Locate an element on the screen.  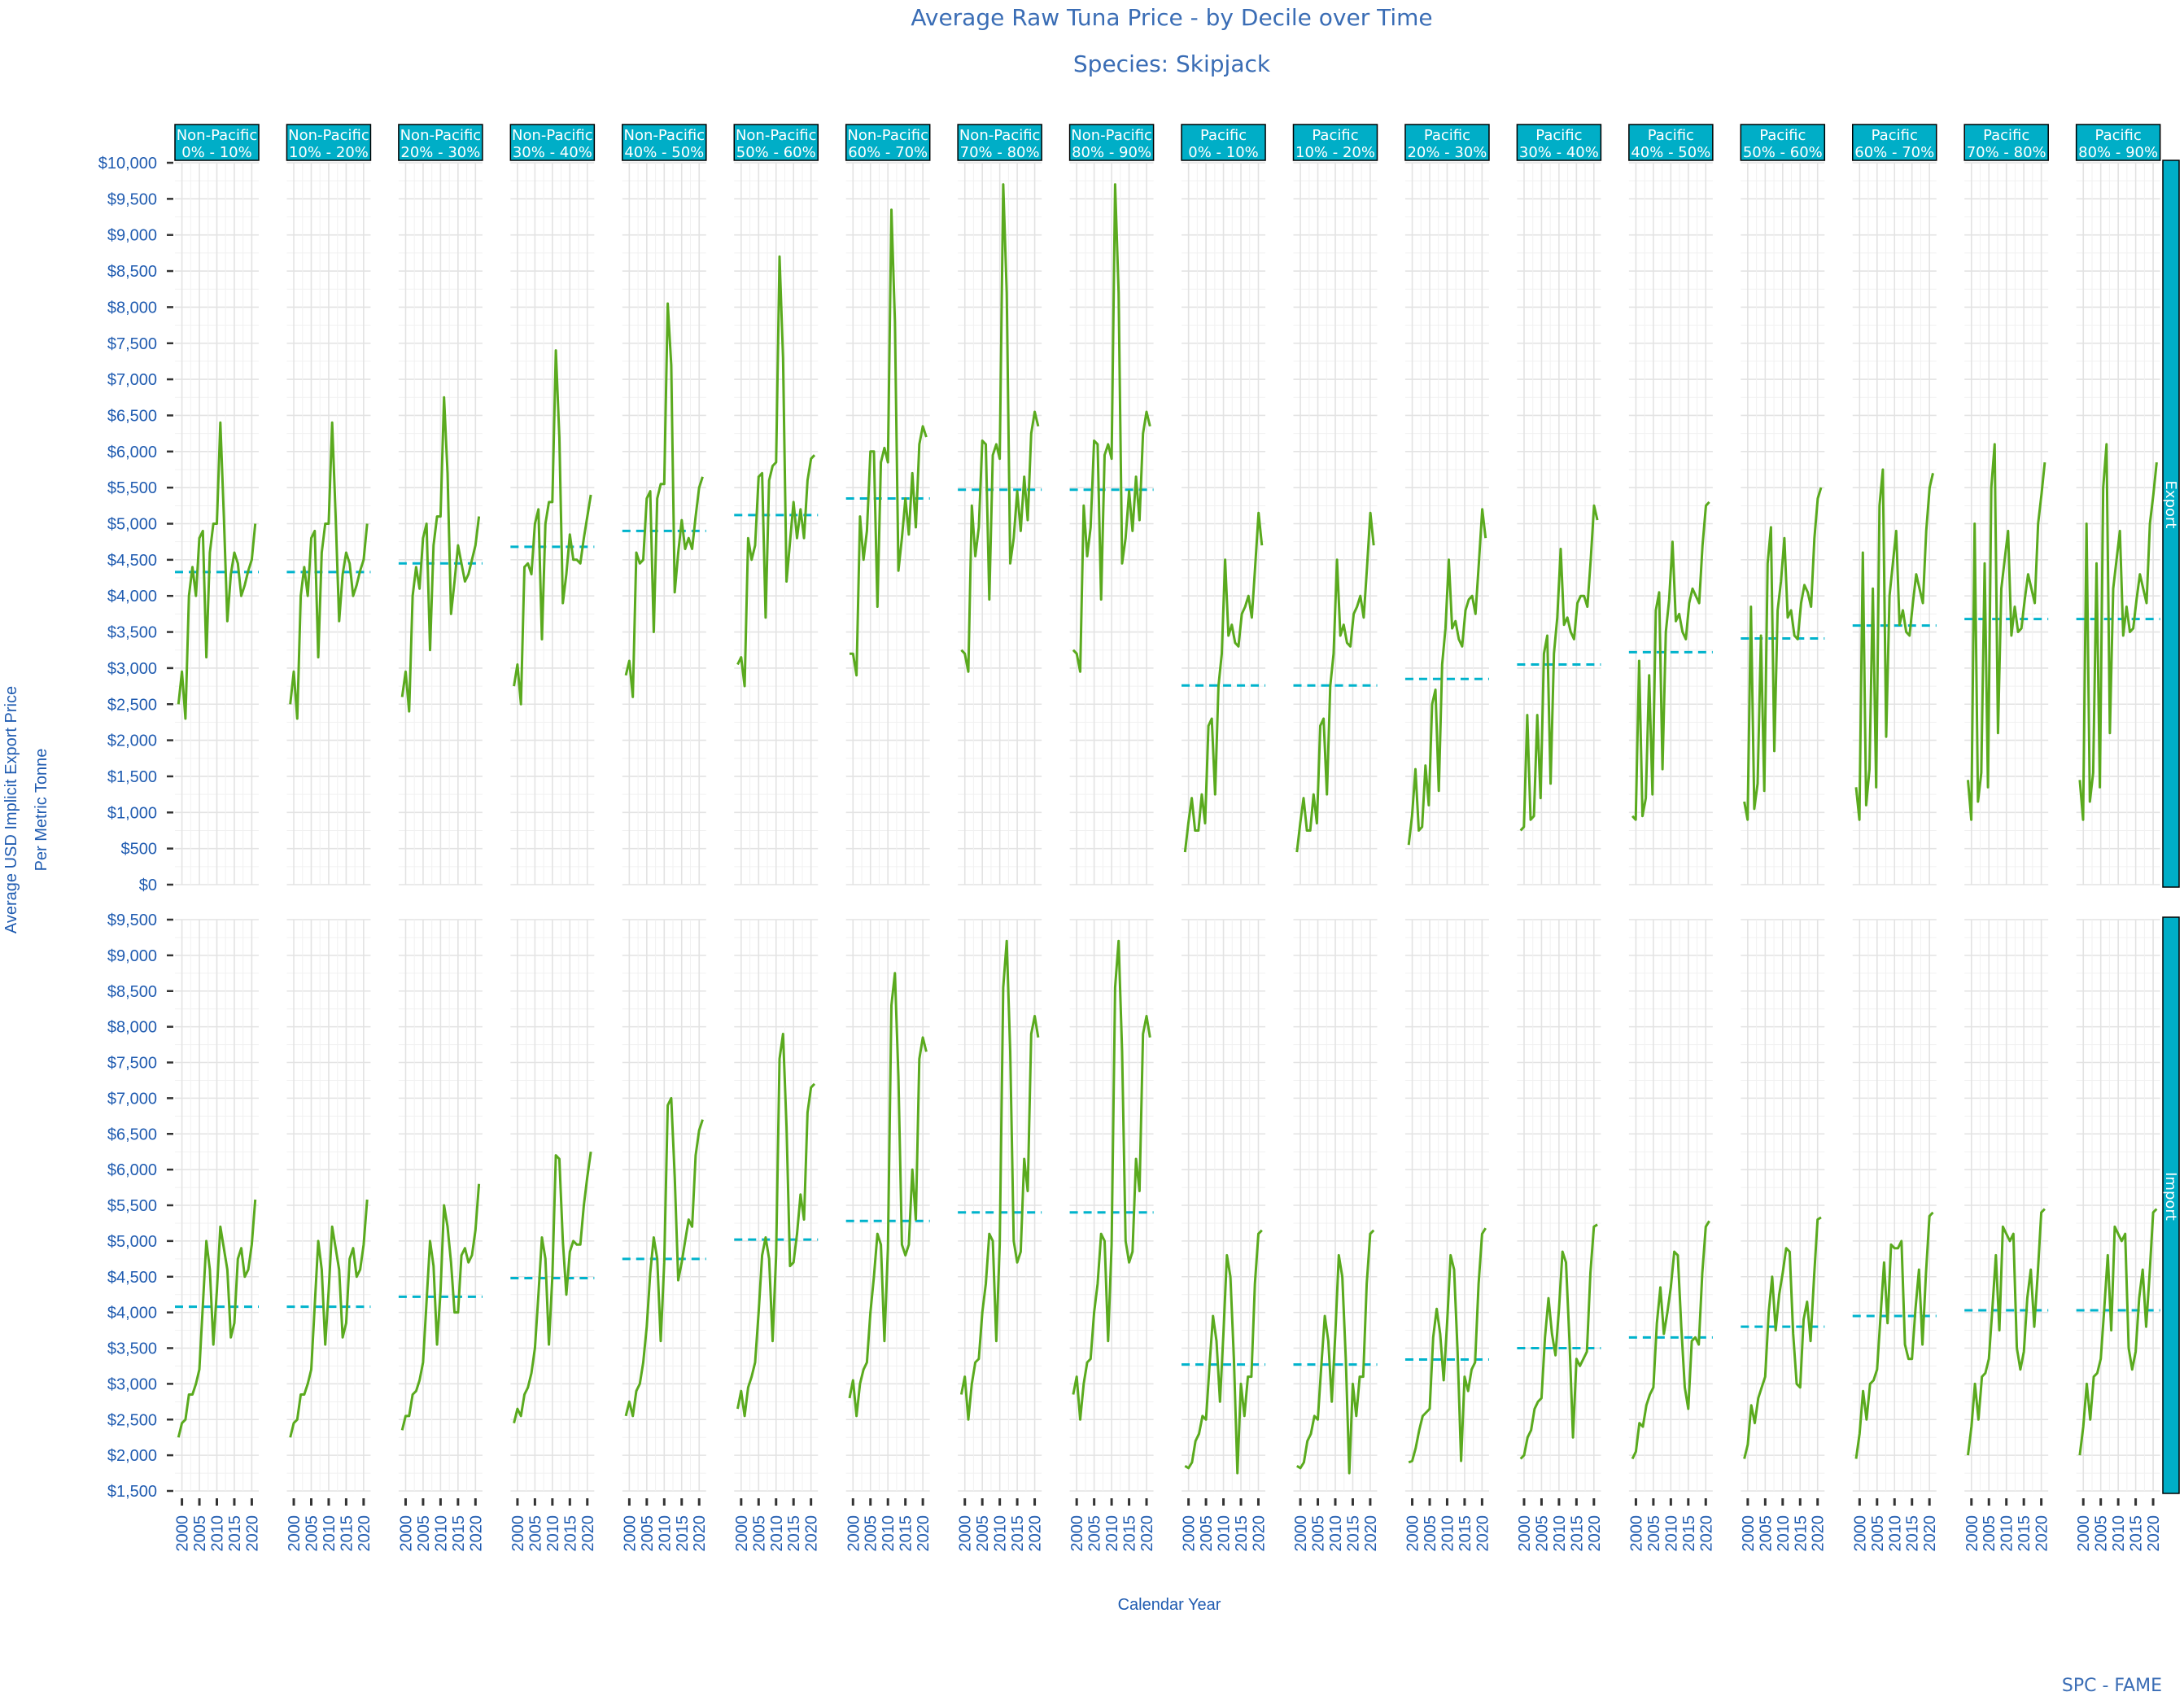
y-tick-label: $5,000 is located at coordinates (132, 1242).